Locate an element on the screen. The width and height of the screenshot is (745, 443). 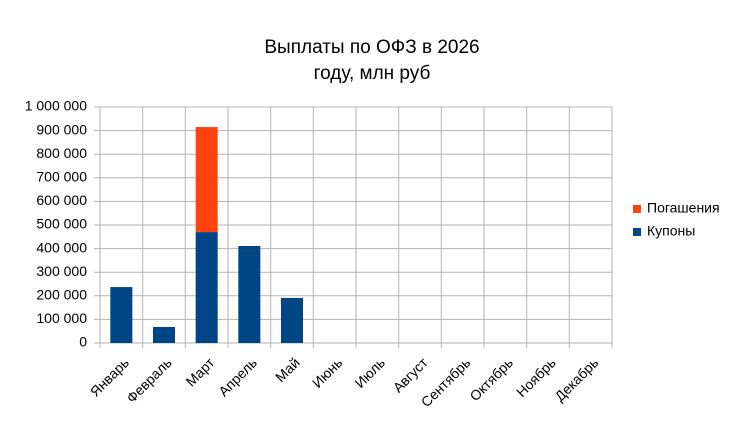
y-tick-label: 0 is located at coordinates (83, 342).